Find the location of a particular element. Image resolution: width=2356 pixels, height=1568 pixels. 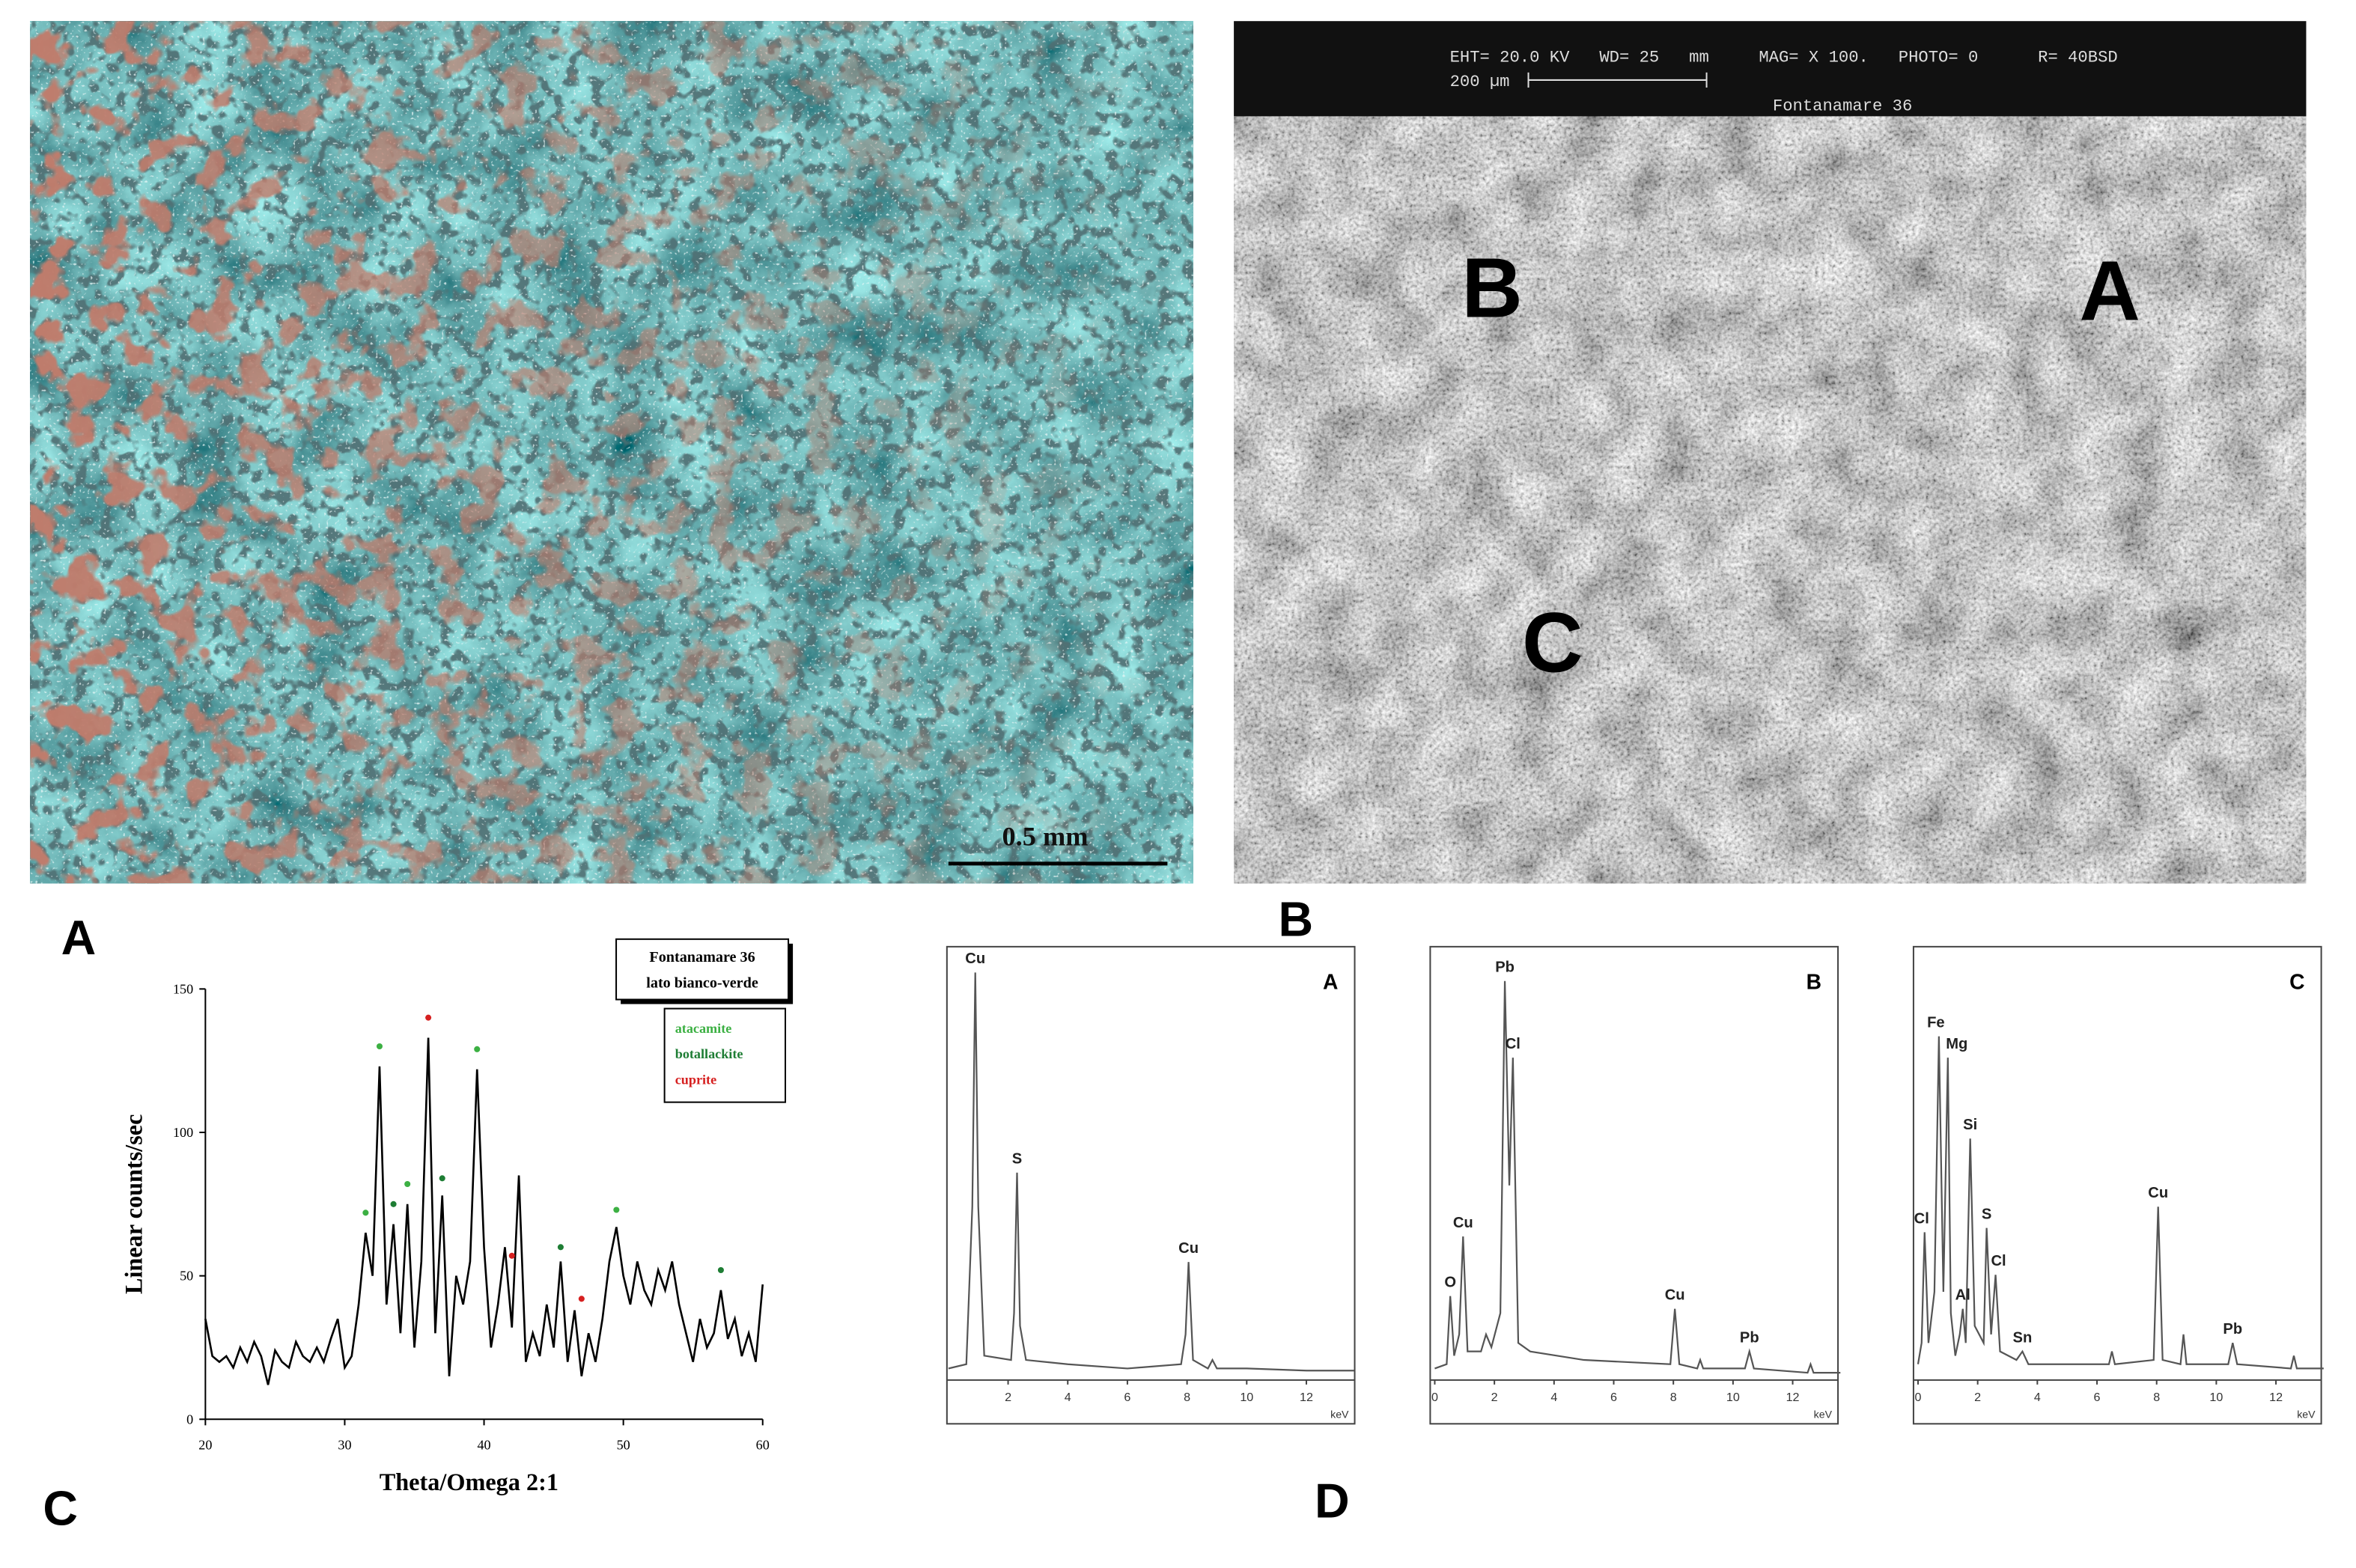

x-tick-label: 40 is located at coordinates (483, 1445).